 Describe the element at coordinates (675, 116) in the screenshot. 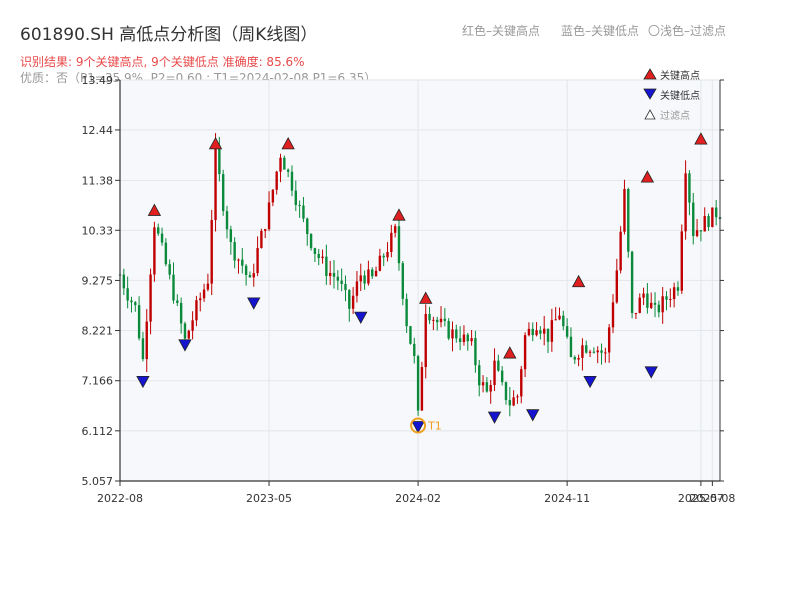

I see `legend-filtered-label: 过滤点` at that location.